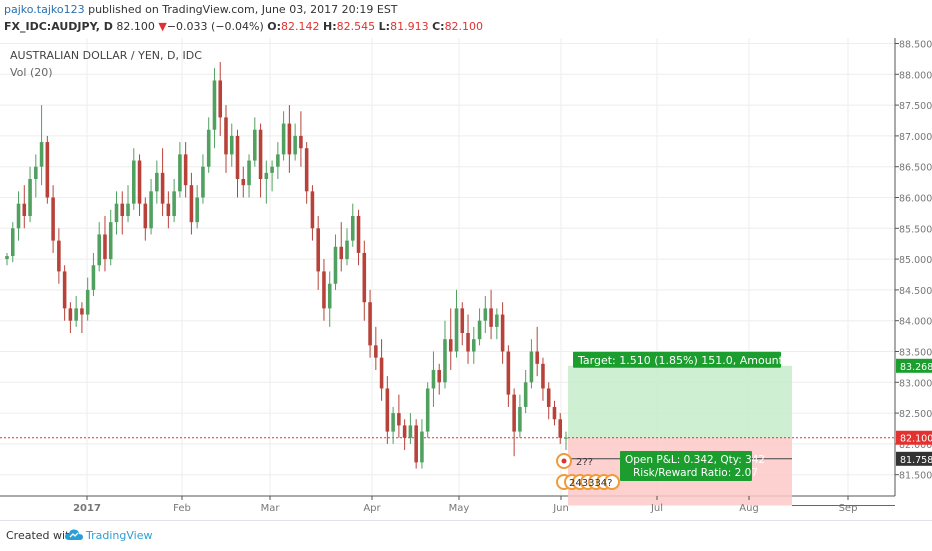 This screenshot has width=932, height=551. Describe the element at coordinates (915, 414) in the screenshot. I see `y-tick-label: 82.500` at that location.